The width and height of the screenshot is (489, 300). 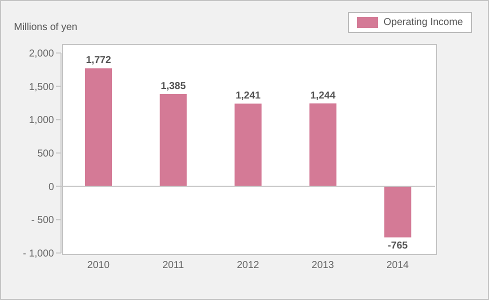 What do you see at coordinates (98, 266) in the screenshot?
I see `x-tick-label: 2010` at bounding box center [98, 266].